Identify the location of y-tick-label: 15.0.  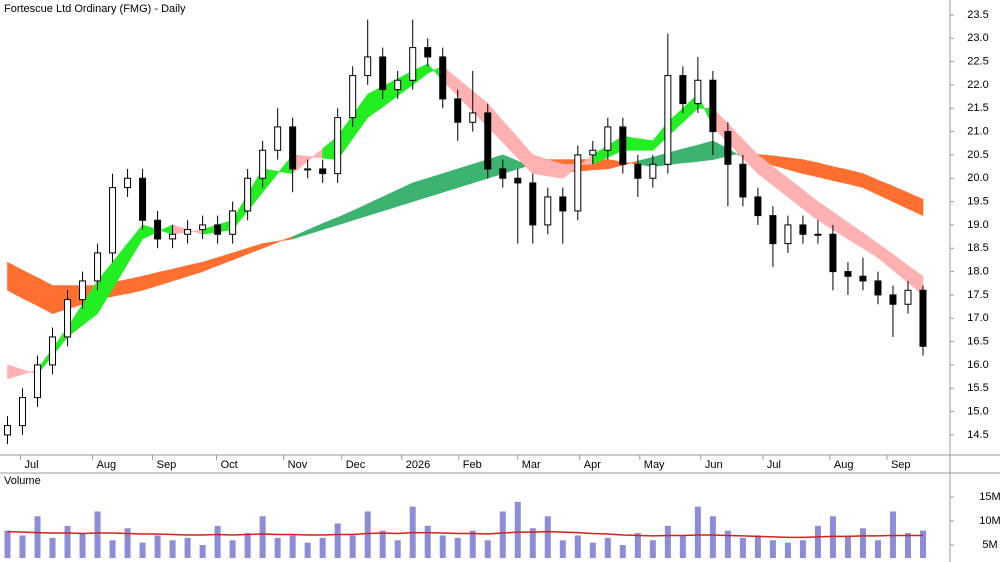
(977, 412).